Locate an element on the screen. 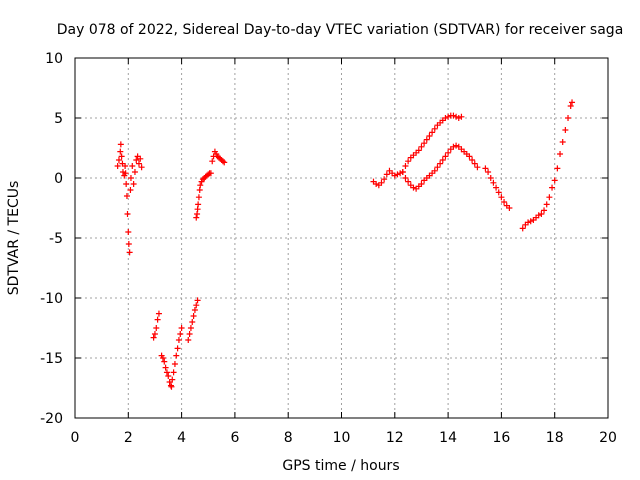 The height and width of the screenshot is (480, 640). series-seg6 is located at coordinates (218, 157).